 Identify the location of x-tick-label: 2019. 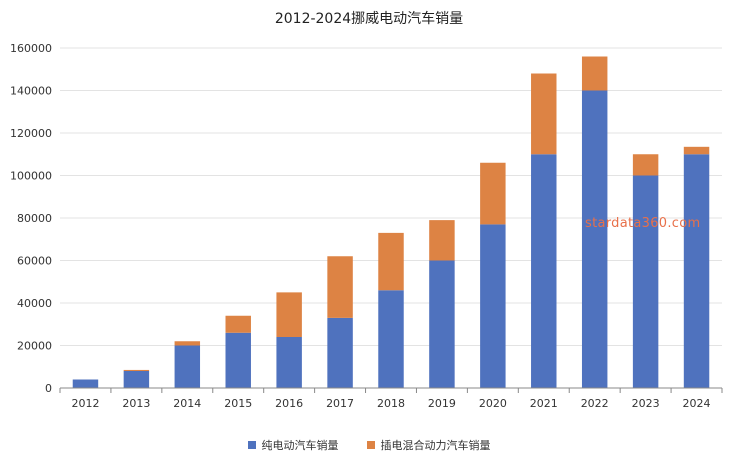
(442, 403).